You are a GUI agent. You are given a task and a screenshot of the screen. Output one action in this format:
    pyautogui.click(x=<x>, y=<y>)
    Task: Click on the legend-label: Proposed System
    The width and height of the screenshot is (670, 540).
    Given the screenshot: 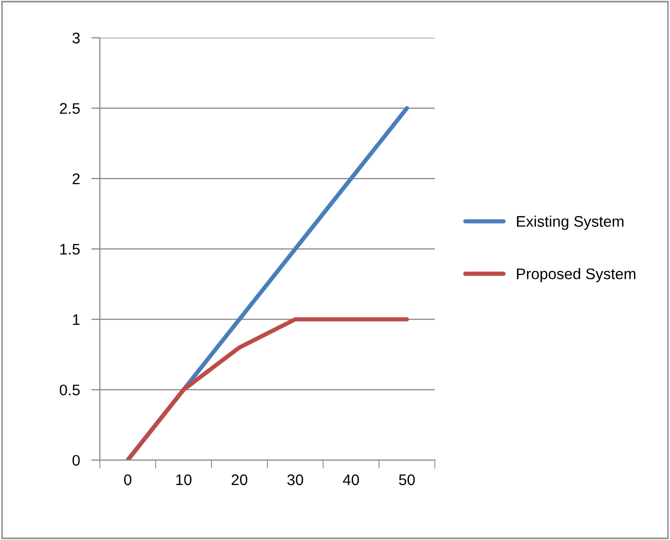 What is the action you would take?
    pyautogui.click(x=576, y=275)
    